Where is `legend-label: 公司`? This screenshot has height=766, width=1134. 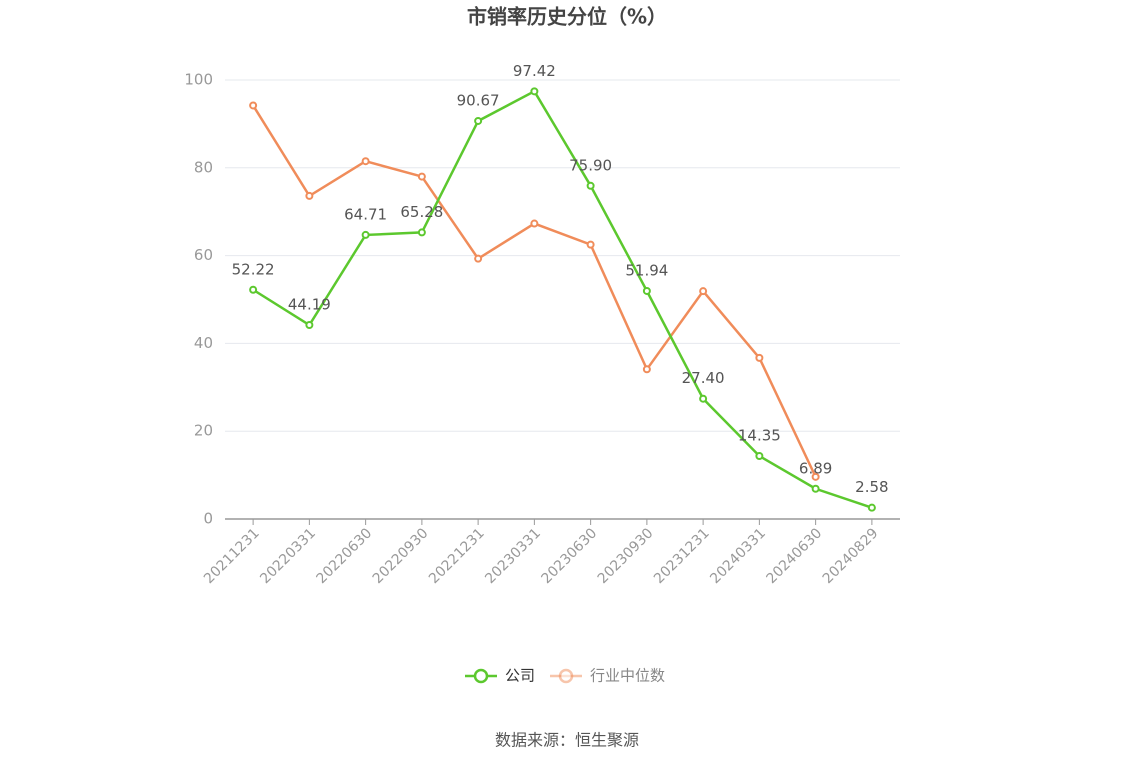 legend-label: 公司 is located at coordinates (520, 676).